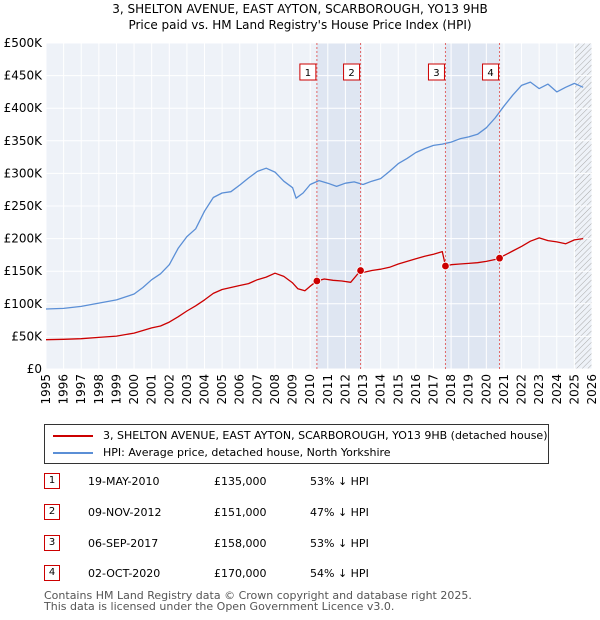  I want to click on x-tick-label: 2017, so click(433, 389).